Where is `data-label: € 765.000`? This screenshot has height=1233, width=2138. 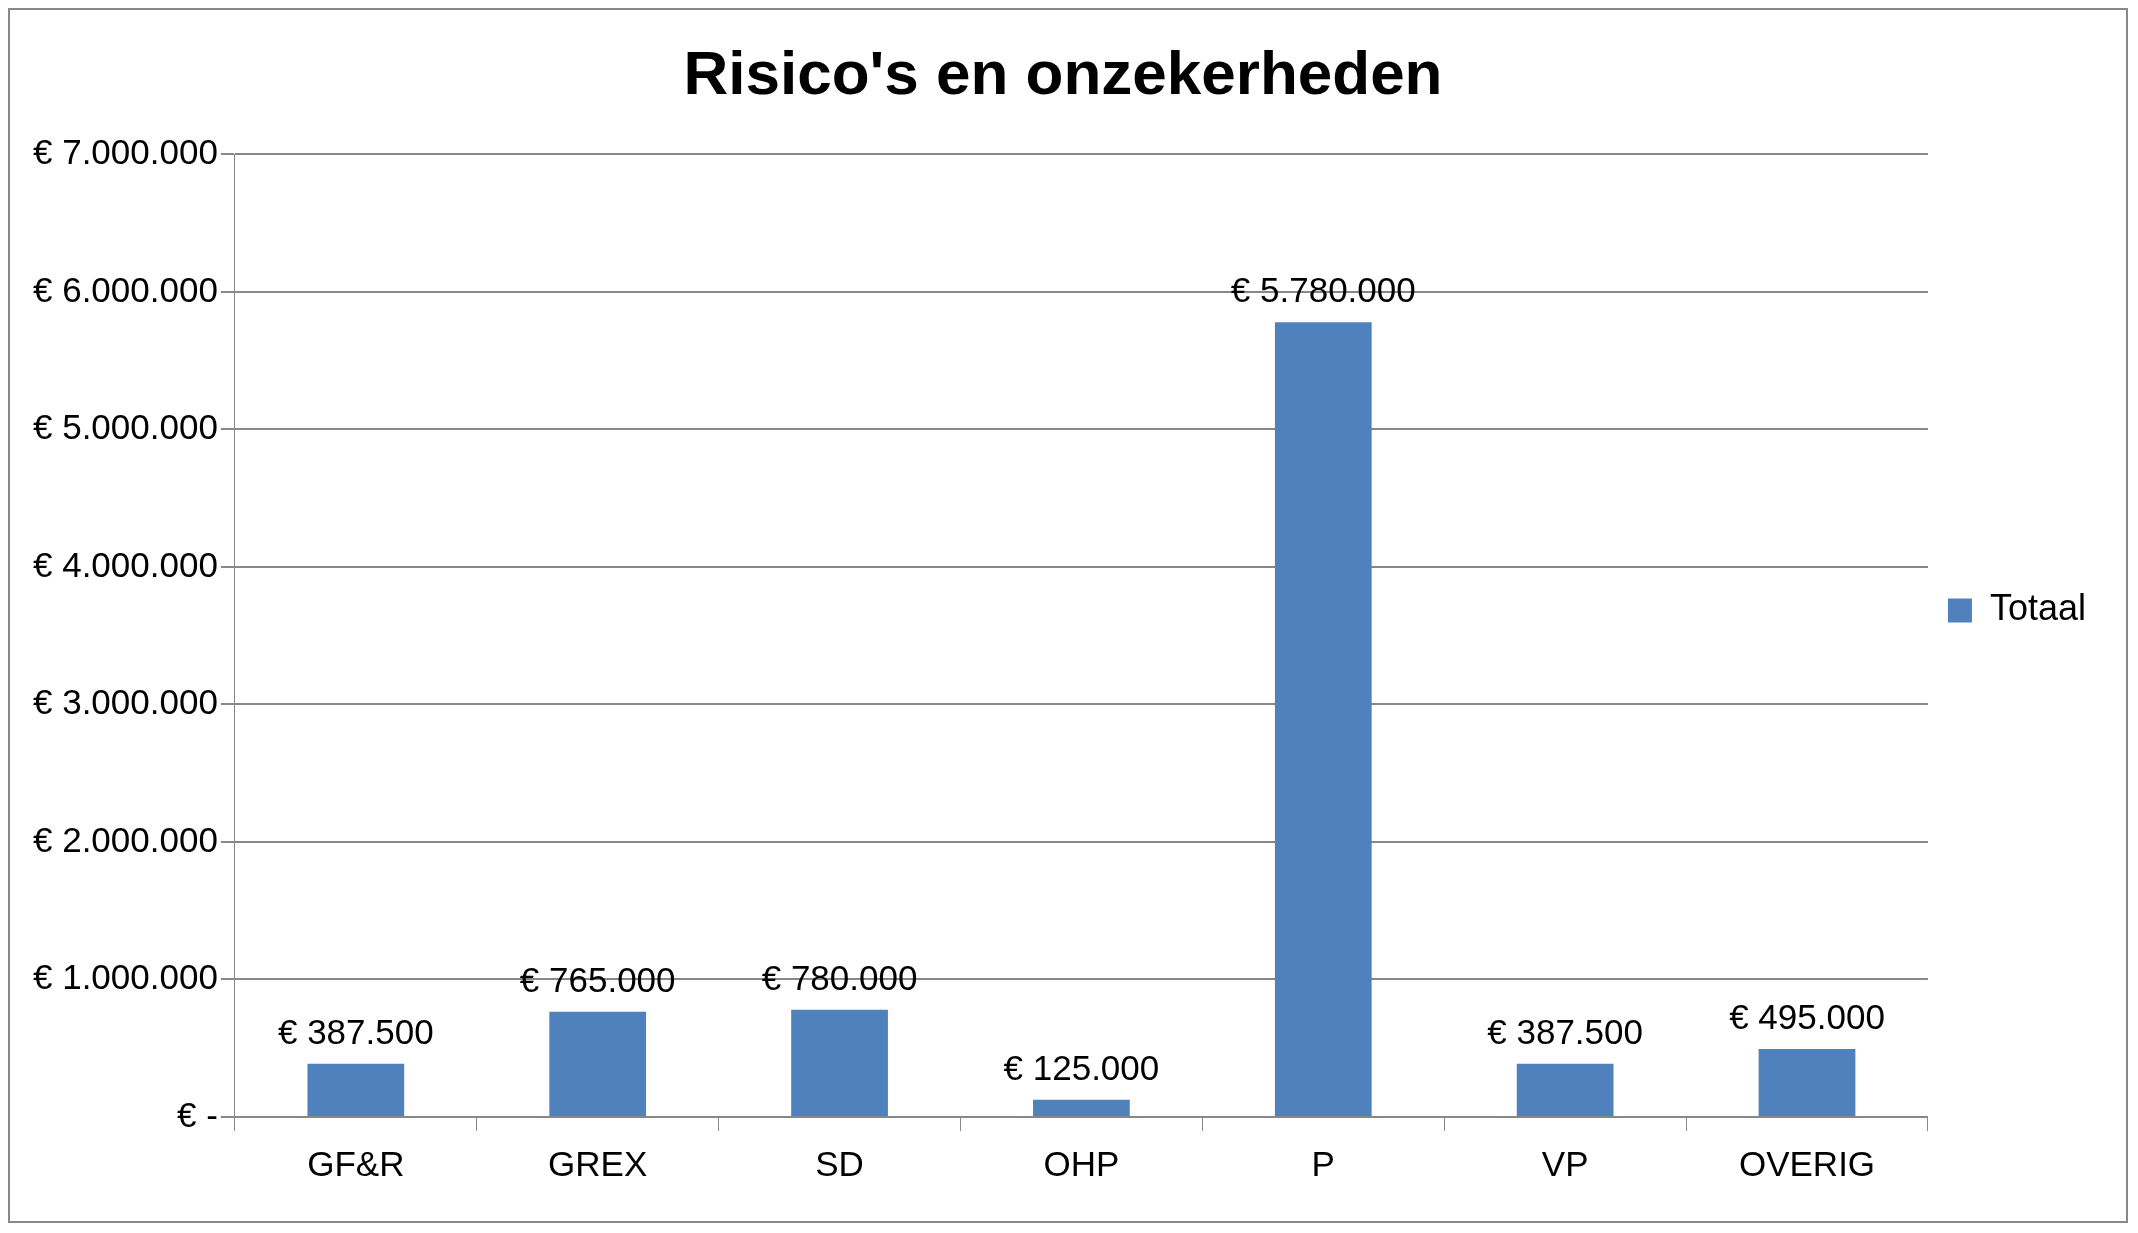
data-label: € 765.000 is located at coordinates (597, 979).